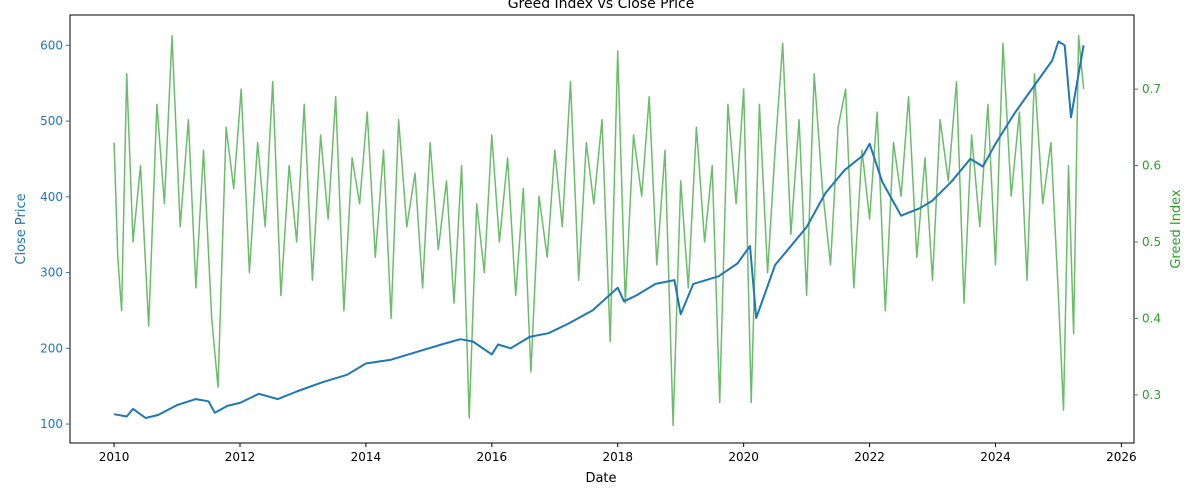 Image resolution: width=1200 pixels, height=504 pixels. Describe the element at coordinates (51, 273) in the screenshot. I see `y-left-tick-label: 300` at that location.